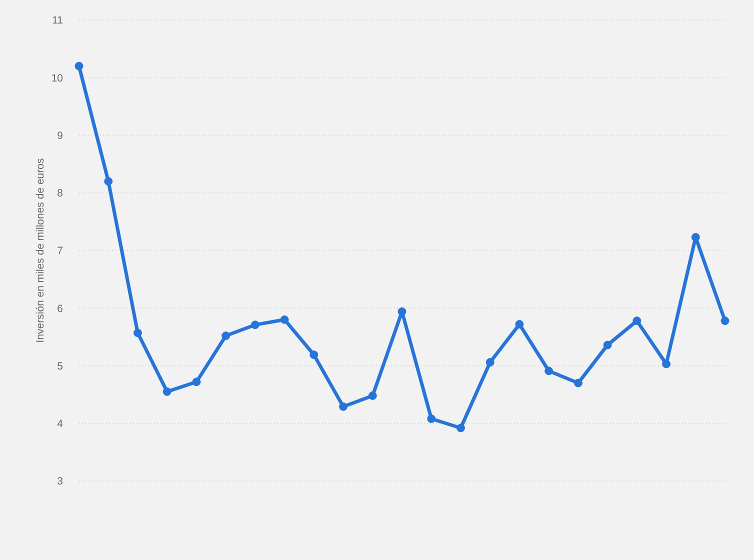  Describe the element at coordinates (60, 194) in the screenshot. I see `y-tick-label: 8` at that location.